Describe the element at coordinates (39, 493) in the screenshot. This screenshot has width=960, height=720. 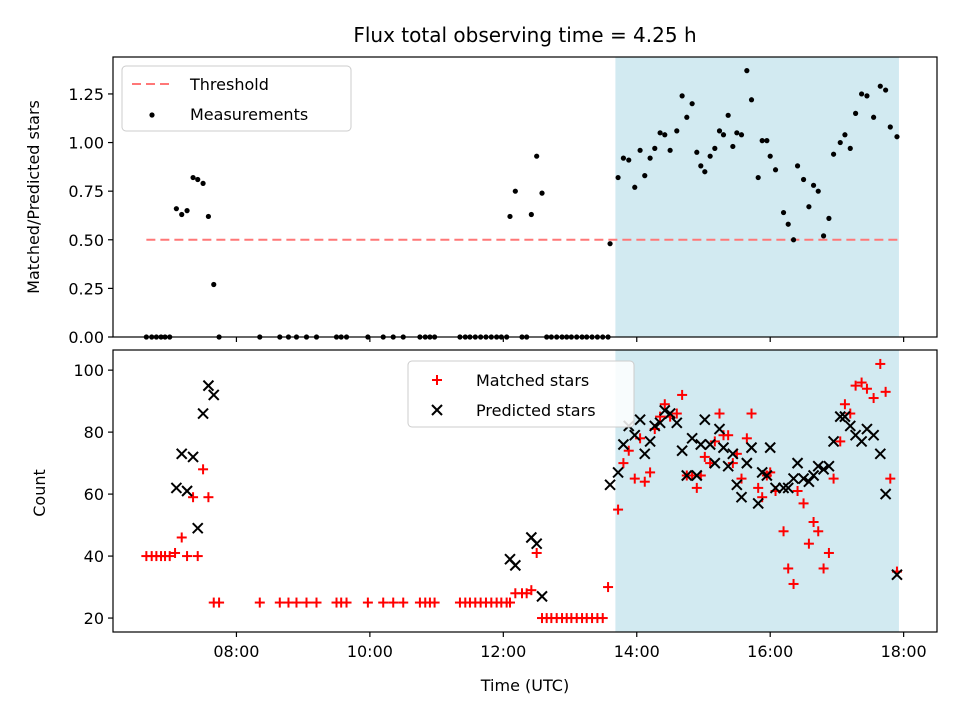
I see `bottom-y-axis-label: Count` at that location.